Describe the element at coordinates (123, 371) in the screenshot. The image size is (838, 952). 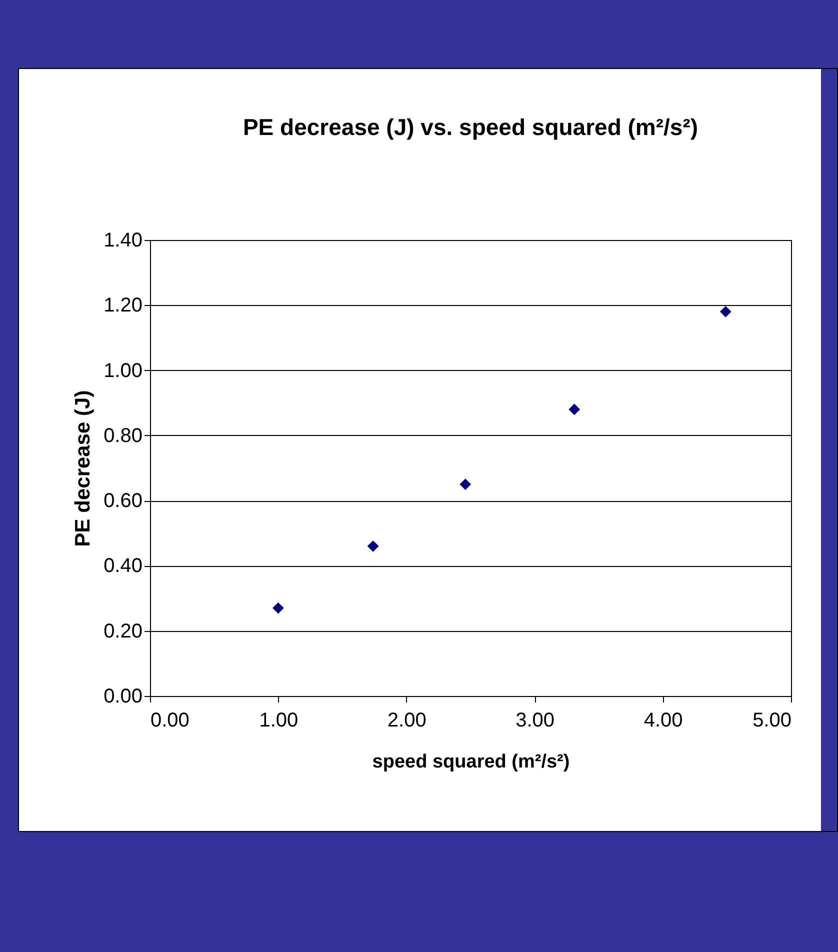
I see `y-tick-label: 1.00` at that location.